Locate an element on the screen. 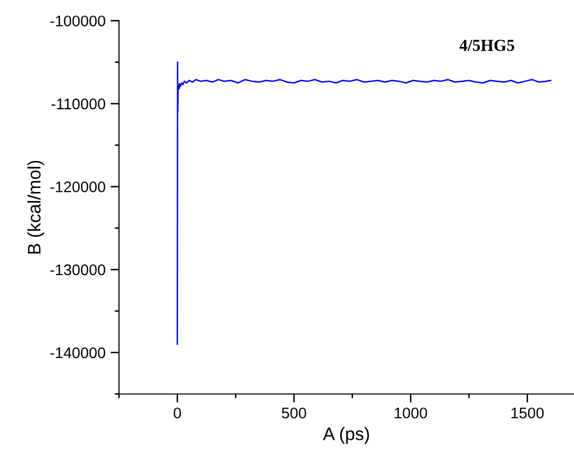 Image resolution: width=574 pixels, height=454 pixels. x-tick-label: 0 is located at coordinates (177, 413).